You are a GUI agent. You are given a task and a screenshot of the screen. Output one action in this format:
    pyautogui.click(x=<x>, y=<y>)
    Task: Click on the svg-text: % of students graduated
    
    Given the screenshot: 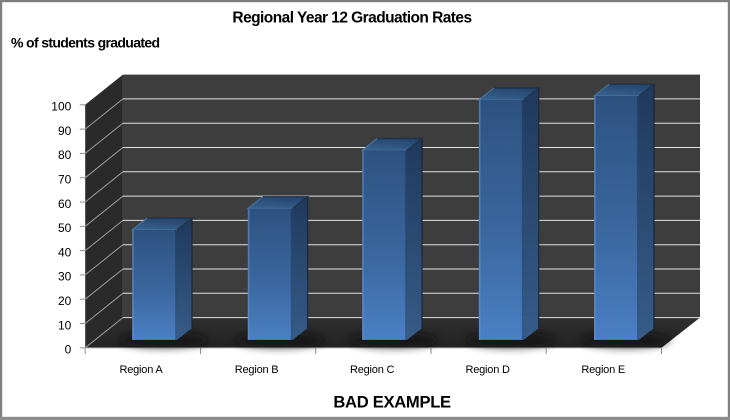 What is the action you would take?
    pyautogui.click(x=85, y=42)
    